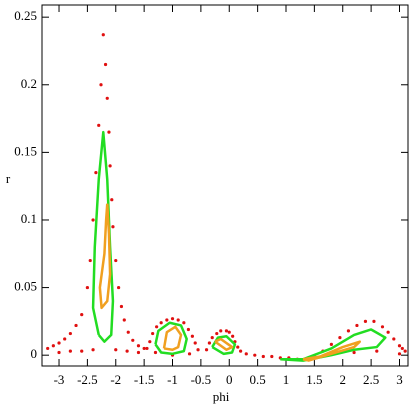 This screenshot has width=414, height=406. I want to click on x-tick-label: 1, so click(286, 379).